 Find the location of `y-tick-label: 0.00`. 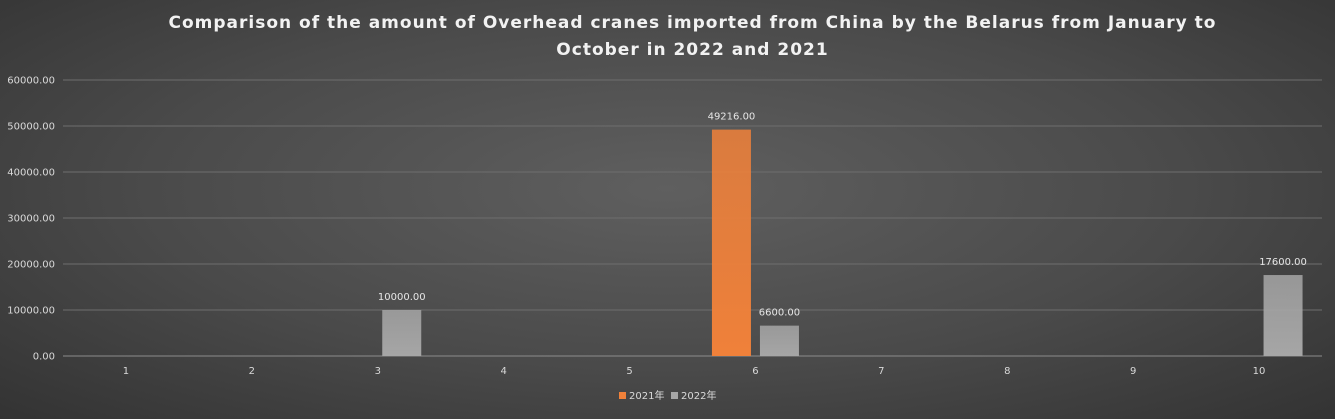

y-tick-label: 0.00 is located at coordinates (44, 357).